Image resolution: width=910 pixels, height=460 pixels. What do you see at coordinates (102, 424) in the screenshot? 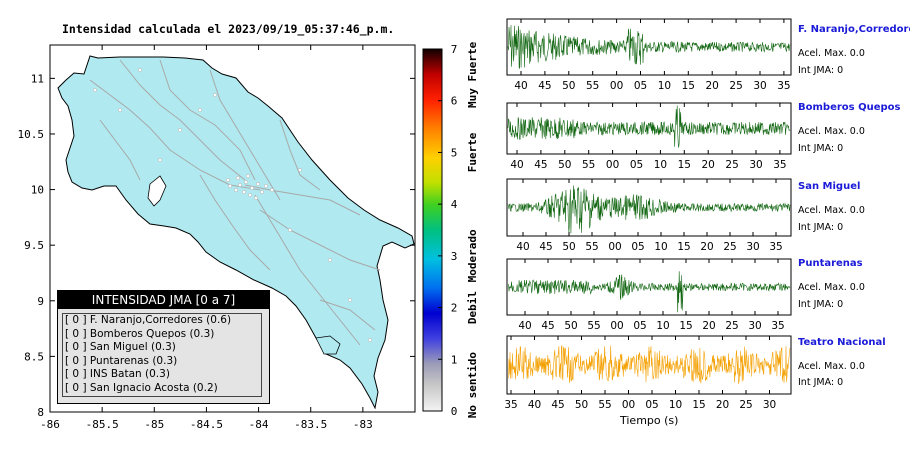
I see `x-tick-label: -85.5` at bounding box center [102, 424].